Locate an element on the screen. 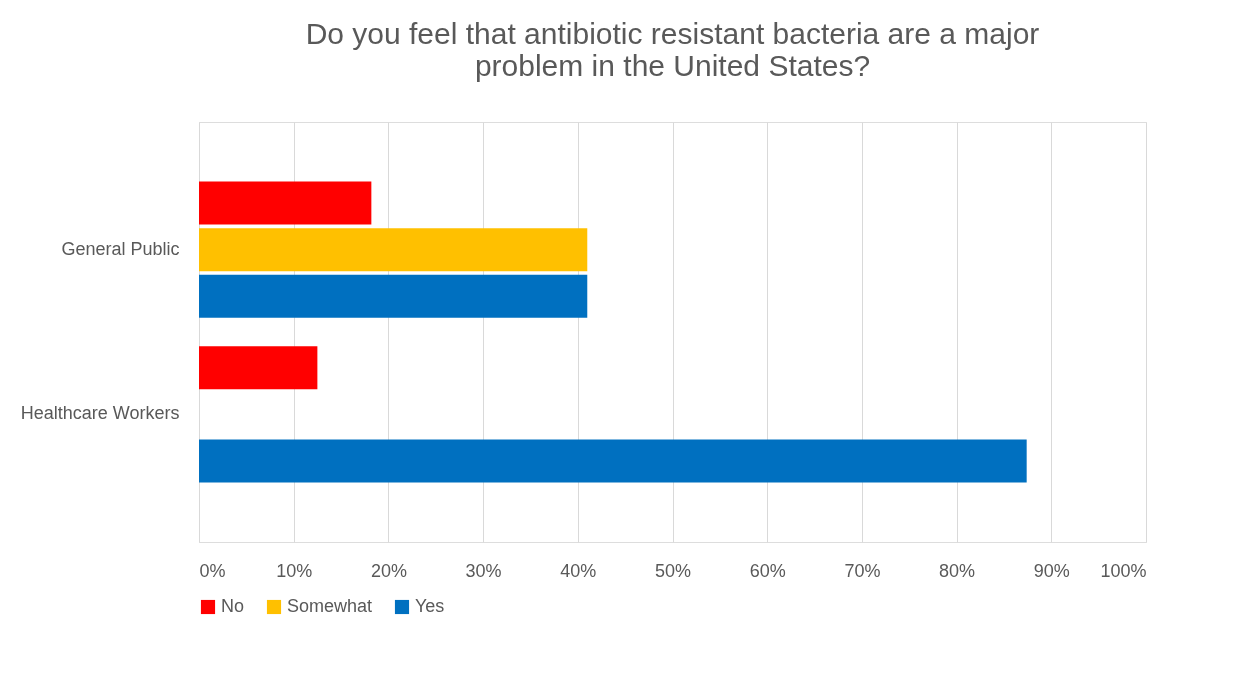 This screenshot has height=696, width=1252. legend-label: Yes is located at coordinates (430, 606).